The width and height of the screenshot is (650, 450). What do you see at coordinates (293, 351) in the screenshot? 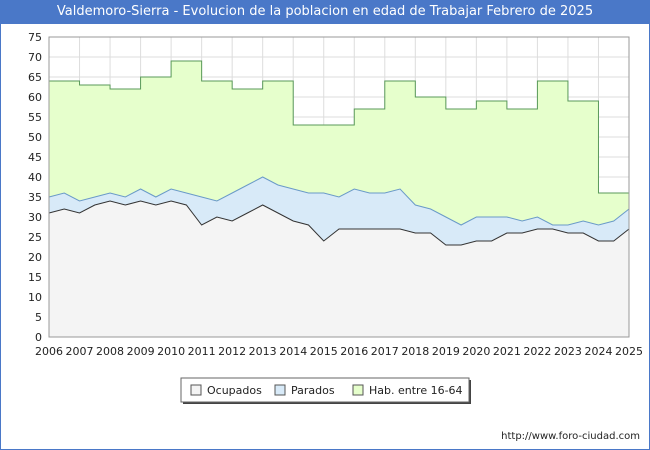
I see `x-tick-label: 2014` at bounding box center [293, 351].